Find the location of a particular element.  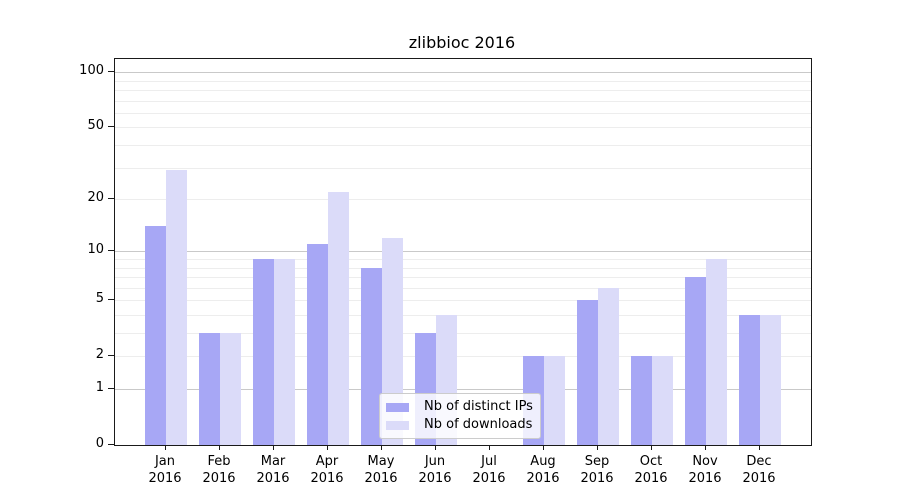

bar-downloads-aug is located at coordinates (554, 400).